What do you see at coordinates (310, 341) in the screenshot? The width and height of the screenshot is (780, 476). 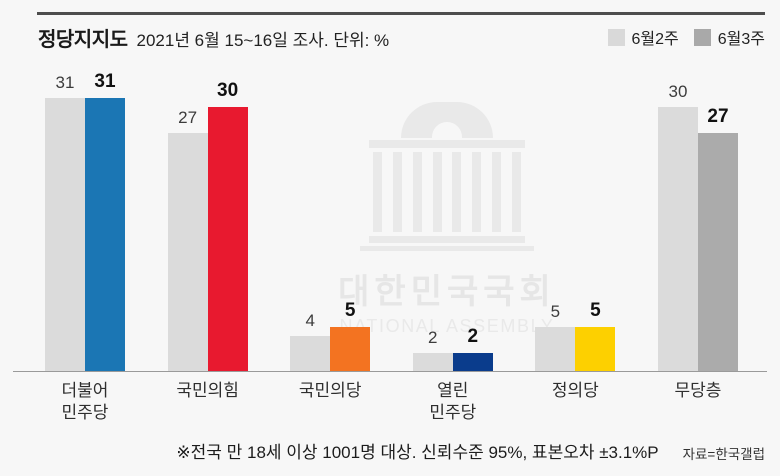 I see `bar-국민의당-6월2주: 4` at bounding box center [310, 341].